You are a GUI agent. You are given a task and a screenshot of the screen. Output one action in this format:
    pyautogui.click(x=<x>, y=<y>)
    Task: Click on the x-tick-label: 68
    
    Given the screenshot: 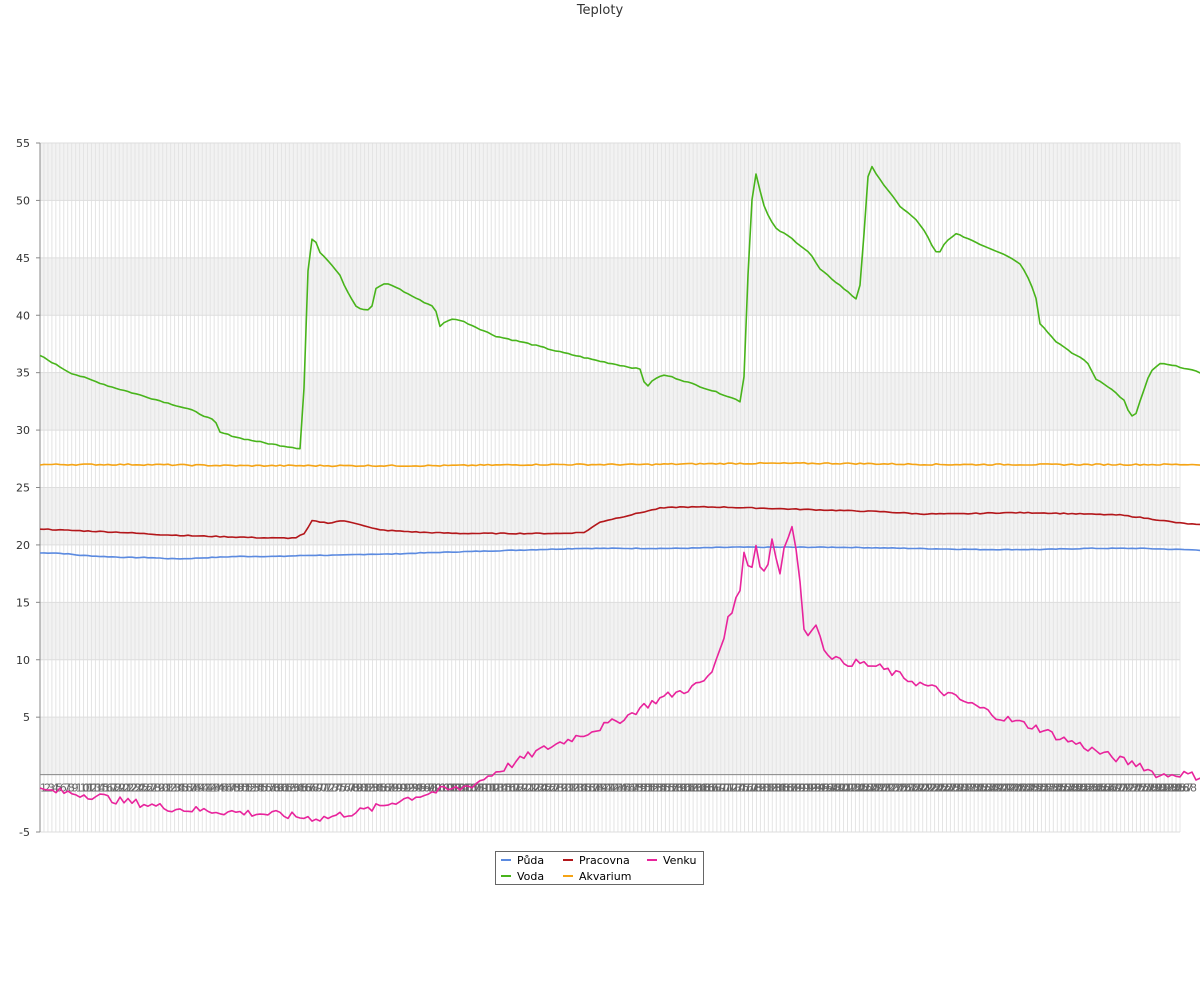 What is the action you would take?
    pyautogui.click(x=312, y=788)
    